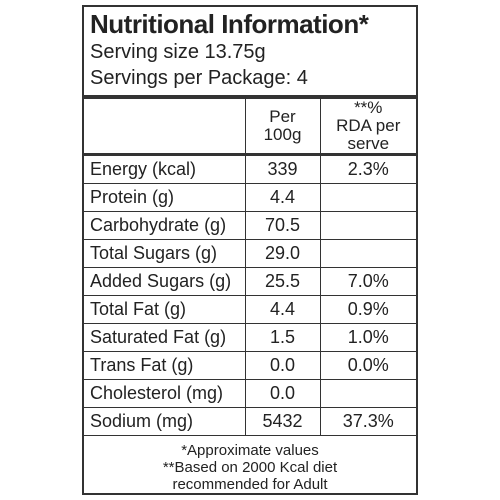 The image size is (500, 500). I want to click on header-cell: Per 100g, so click(283, 127).